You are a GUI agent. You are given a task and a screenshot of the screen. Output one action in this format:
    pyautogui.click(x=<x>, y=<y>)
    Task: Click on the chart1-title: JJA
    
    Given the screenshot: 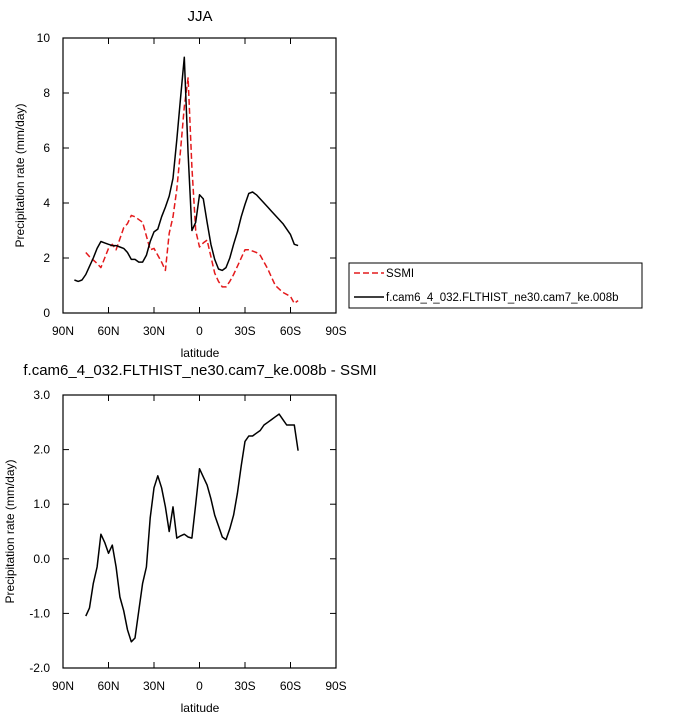 What is the action you would take?
    pyautogui.click(x=199, y=16)
    